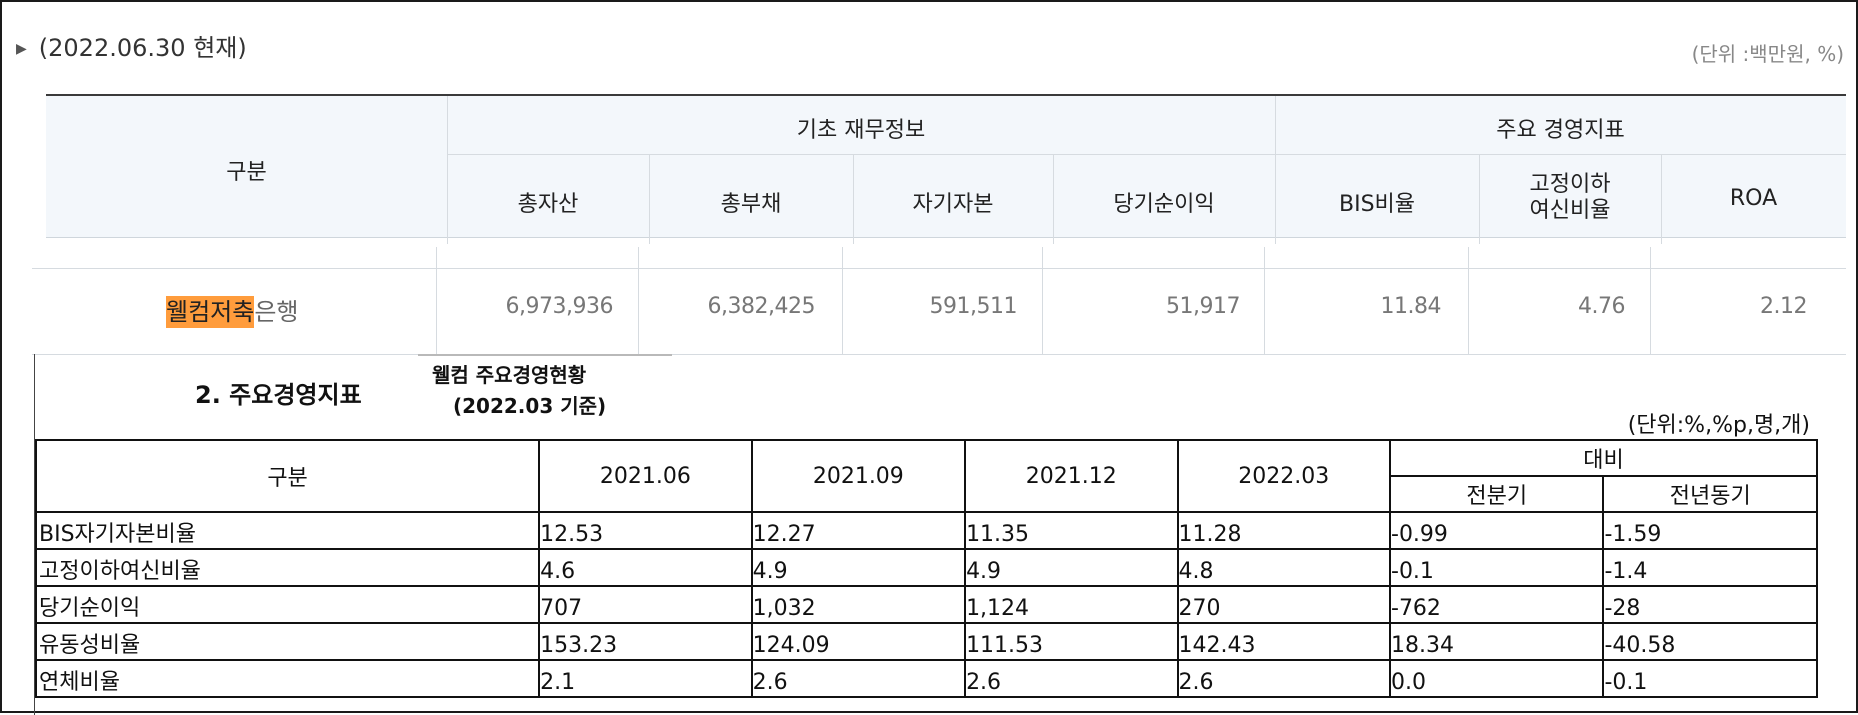 The width and height of the screenshot is (1858, 715). What do you see at coordinates (1718, 425) in the screenshot?
I see `section2-unit-label: (단위:%,%p,명,개)` at bounding box center [1718, 425].